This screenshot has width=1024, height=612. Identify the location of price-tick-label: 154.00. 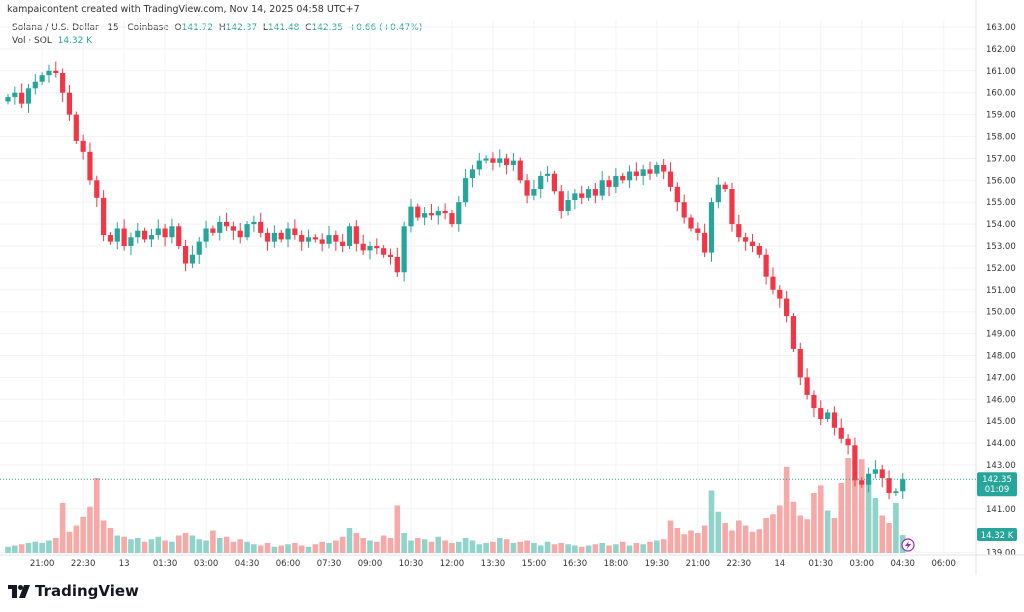
(1001, 225).